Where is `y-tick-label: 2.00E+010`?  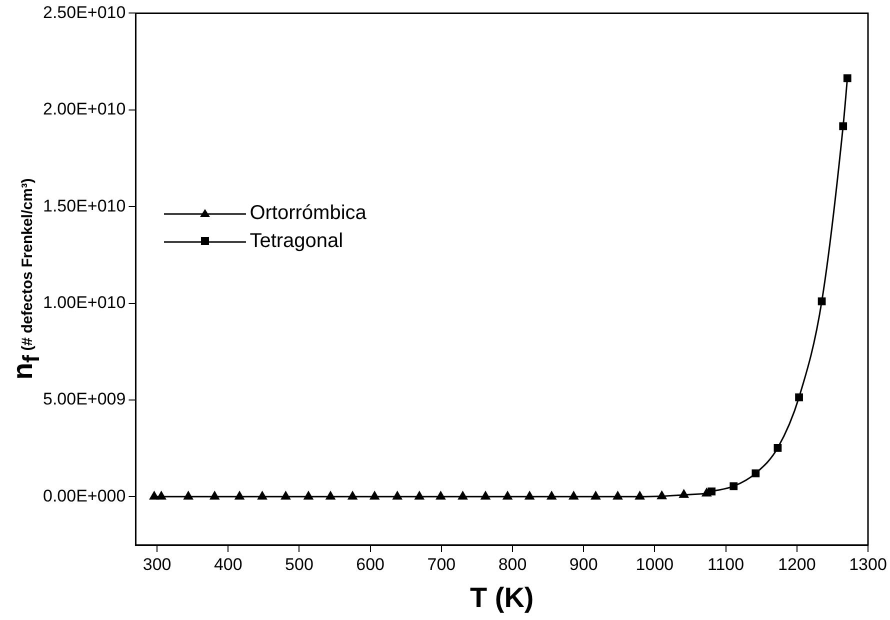 y-tick-label: 2.00E+010 is located at coordinates (84, 109).